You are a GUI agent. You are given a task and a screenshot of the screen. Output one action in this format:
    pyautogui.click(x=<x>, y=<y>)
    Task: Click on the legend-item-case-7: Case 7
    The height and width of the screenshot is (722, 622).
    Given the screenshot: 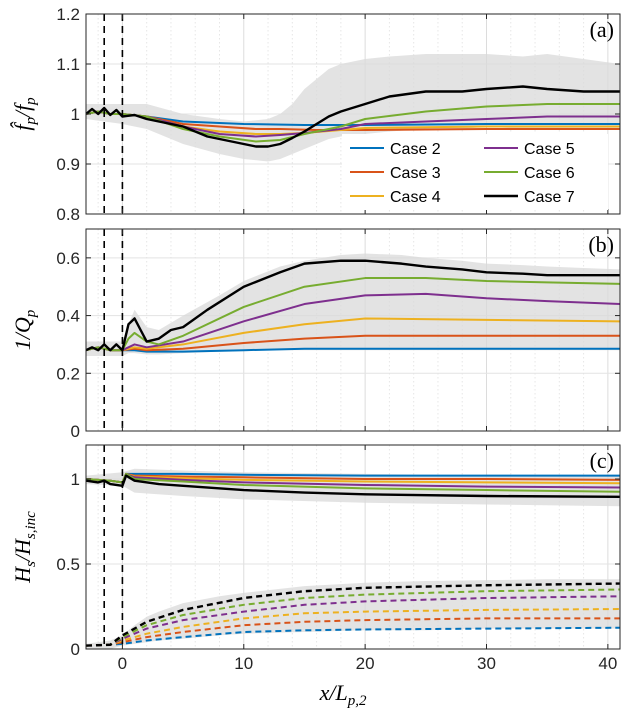 What is the action you would take?
    pyautogui.click(x=529, y=197)
    